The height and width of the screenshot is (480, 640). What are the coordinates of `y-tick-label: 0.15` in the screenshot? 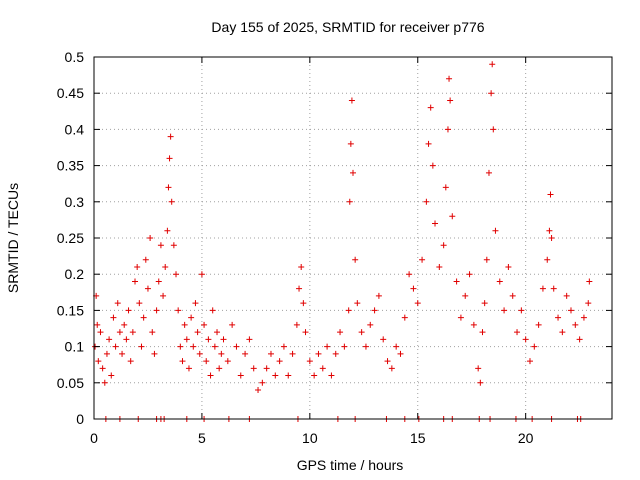 It's located at (70, 310).